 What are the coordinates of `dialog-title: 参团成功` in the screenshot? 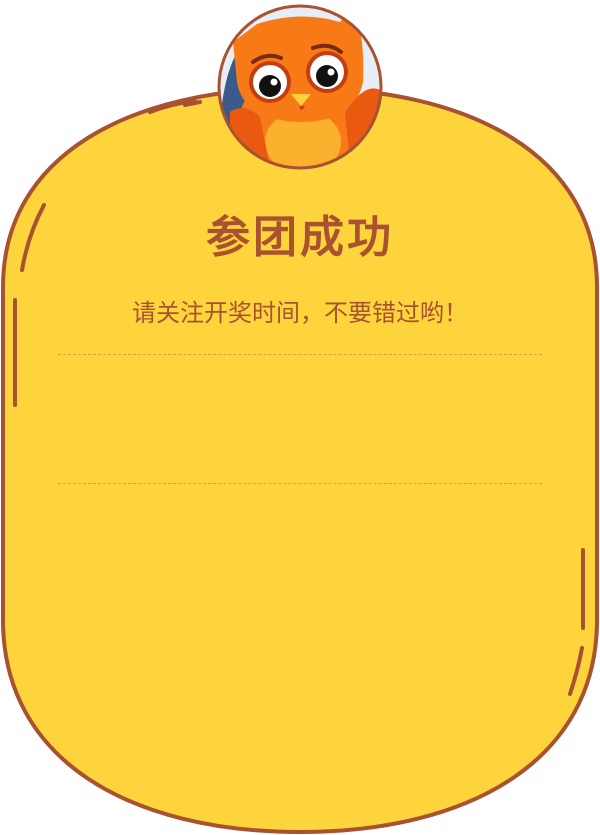 It's located at (300, 237).